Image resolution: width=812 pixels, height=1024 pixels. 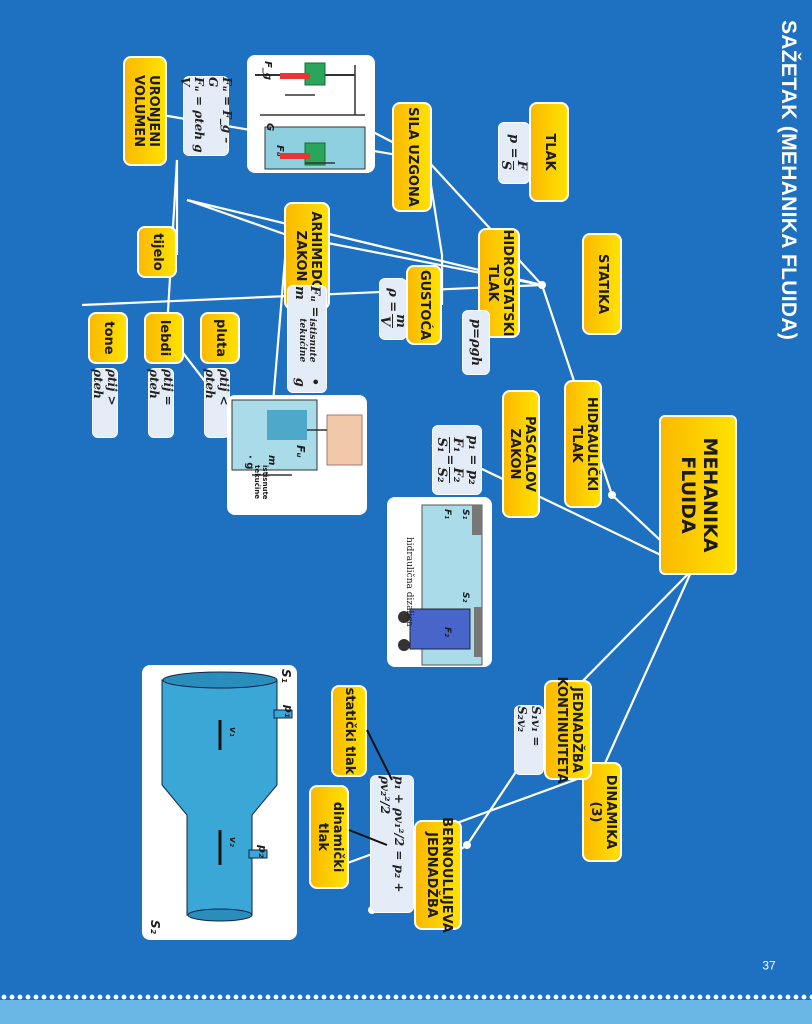 What do you see at coordinates (232, 732) in the screenshot?
I see `label-pipe-v1: v₁` at bounding box center [232, 732].